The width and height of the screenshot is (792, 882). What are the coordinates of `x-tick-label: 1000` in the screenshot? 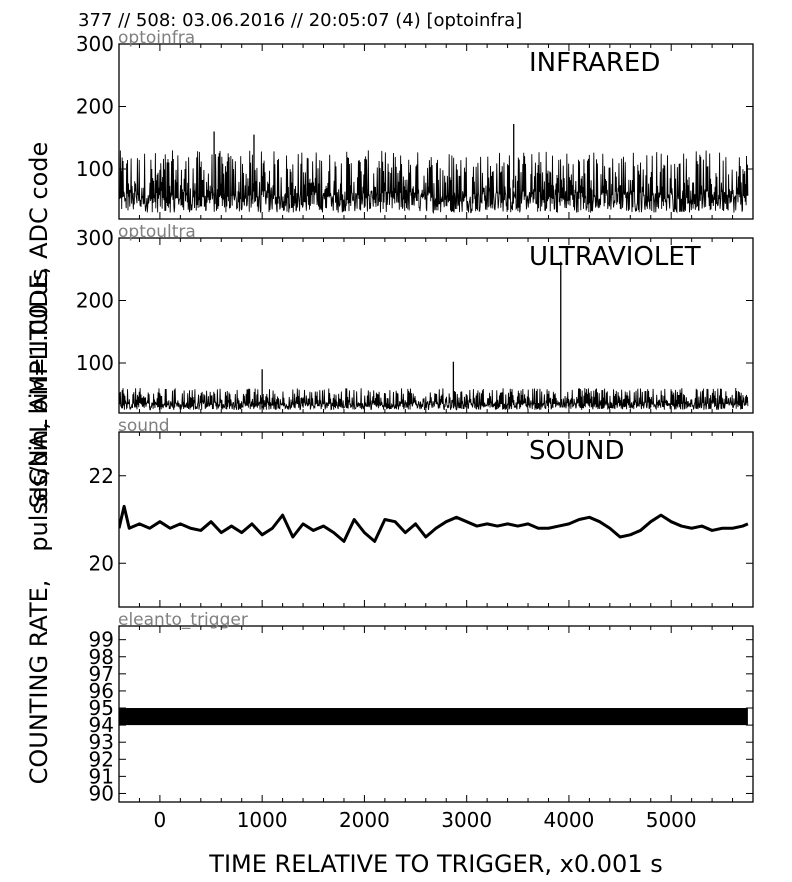 It's located at (262, 820).